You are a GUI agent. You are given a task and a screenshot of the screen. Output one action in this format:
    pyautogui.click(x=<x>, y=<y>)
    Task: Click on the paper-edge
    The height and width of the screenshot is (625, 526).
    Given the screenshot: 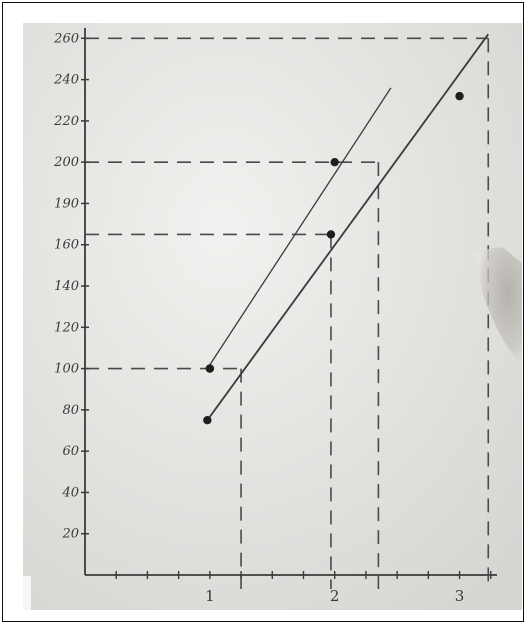 What is the action you would take?
    pyautogui.click(x=27, y=593)
    